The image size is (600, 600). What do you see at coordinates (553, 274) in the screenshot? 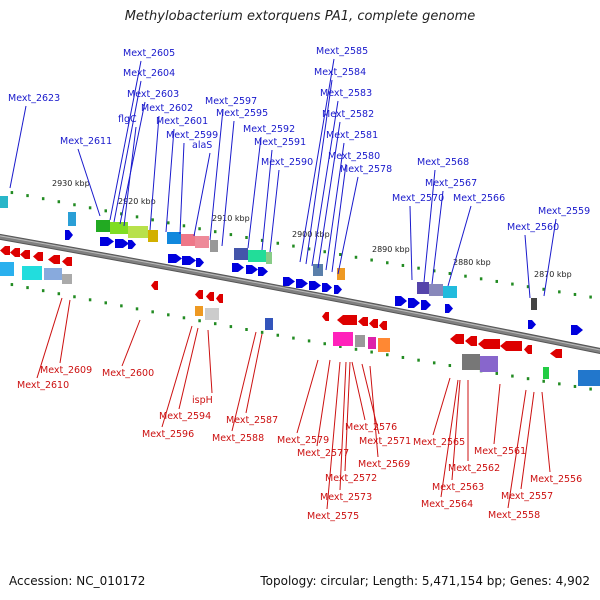
I see `kbp-tick-label: 2870 kbp` at bounding box center [553, 274].